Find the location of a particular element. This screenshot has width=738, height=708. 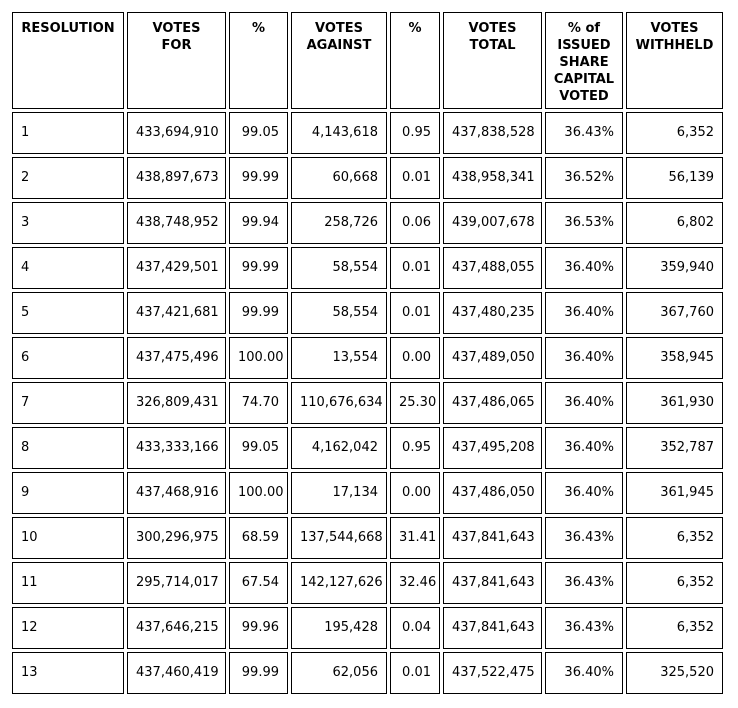

cell-for-pct: 99.94 is located at coordinates (258, 223).